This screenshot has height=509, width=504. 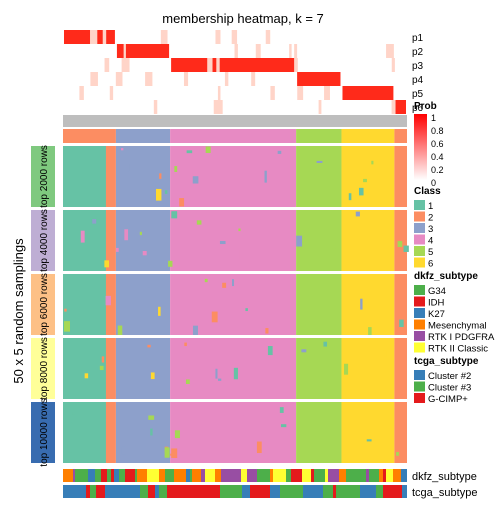 What do you see at coordinates (18, 311) in the screenshot?
I see `y-axis-label: 50 x 5 random samplings` at bounding box center [18, 311].